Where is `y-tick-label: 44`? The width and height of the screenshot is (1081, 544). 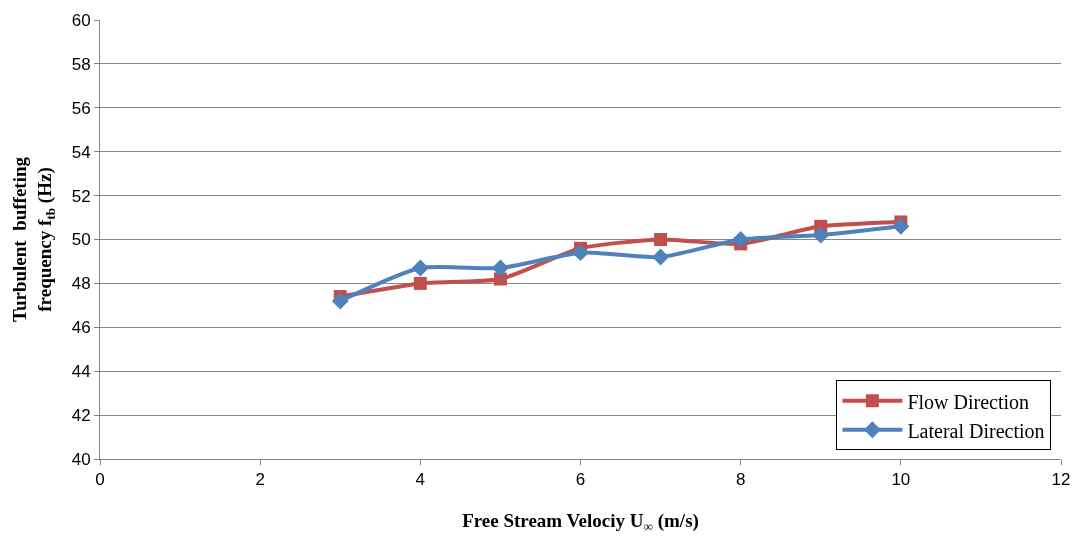
y-tick-label: 44 is located at coordinates (81, 372).